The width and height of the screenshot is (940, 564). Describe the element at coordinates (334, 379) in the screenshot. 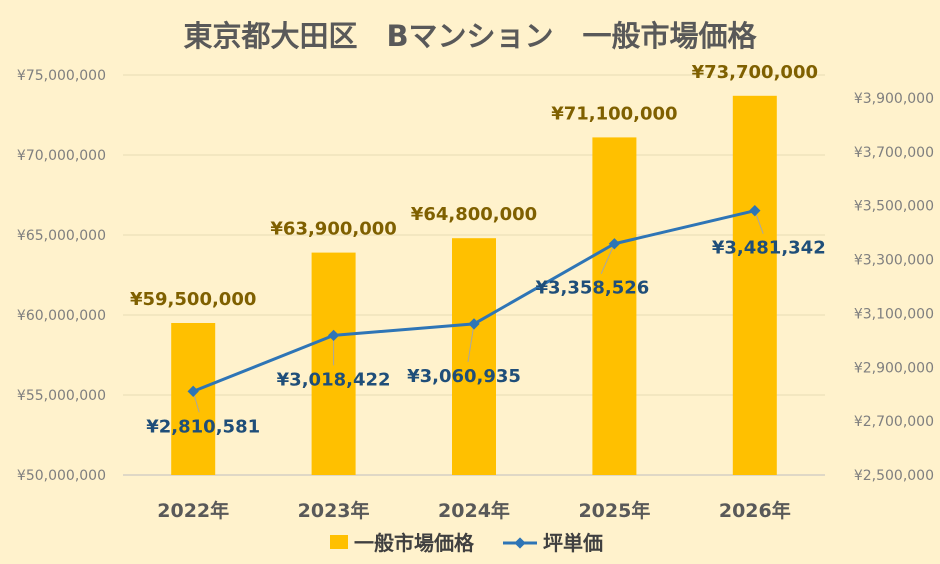

I see `line-data-label: ¥3,018,422` at that location.